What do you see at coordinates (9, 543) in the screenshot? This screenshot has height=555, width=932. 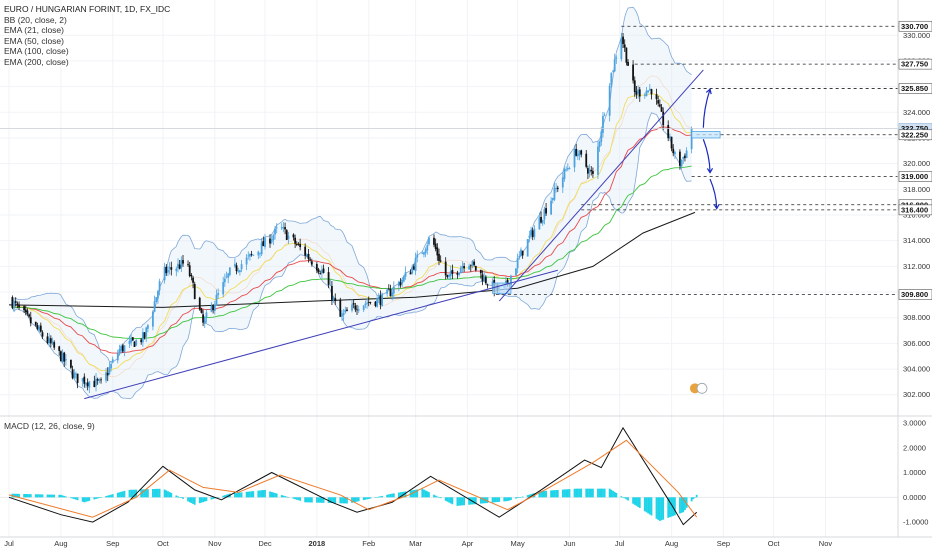 I see `time-tick-label: Jul` at bounding box center [9, 543].